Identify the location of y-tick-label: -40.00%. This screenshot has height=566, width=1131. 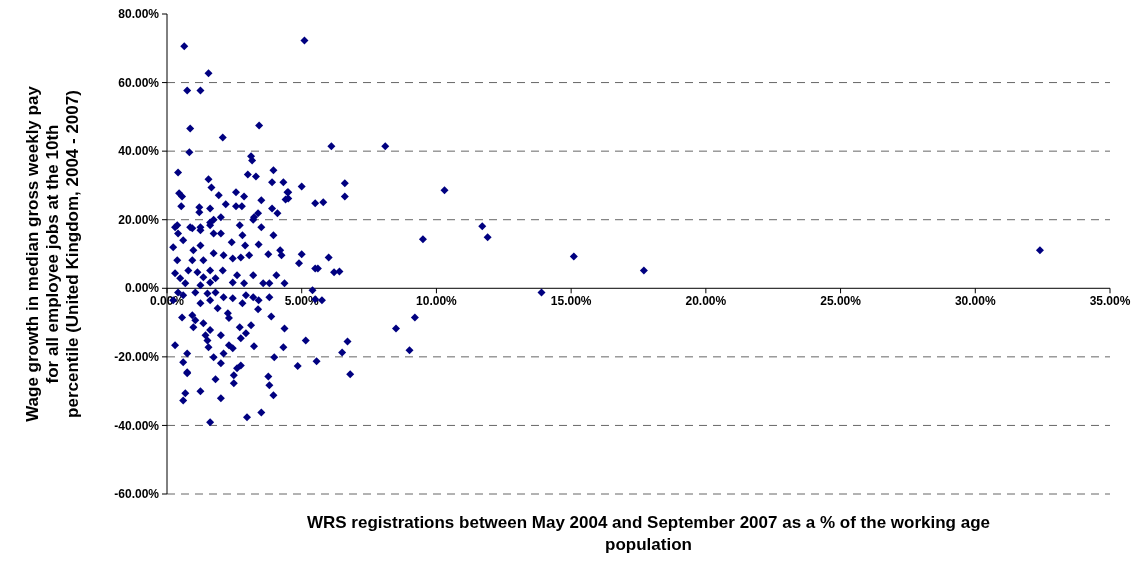
(137, 425).